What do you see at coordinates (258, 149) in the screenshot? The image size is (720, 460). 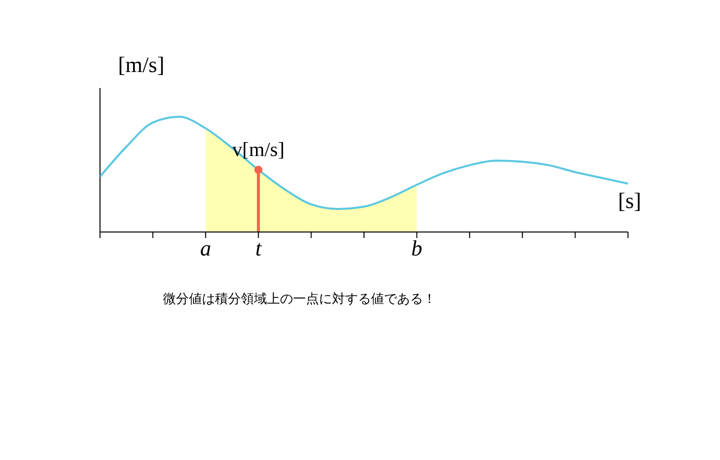 I see `annotation: v[m/s]` at bounding box center [258, 149].